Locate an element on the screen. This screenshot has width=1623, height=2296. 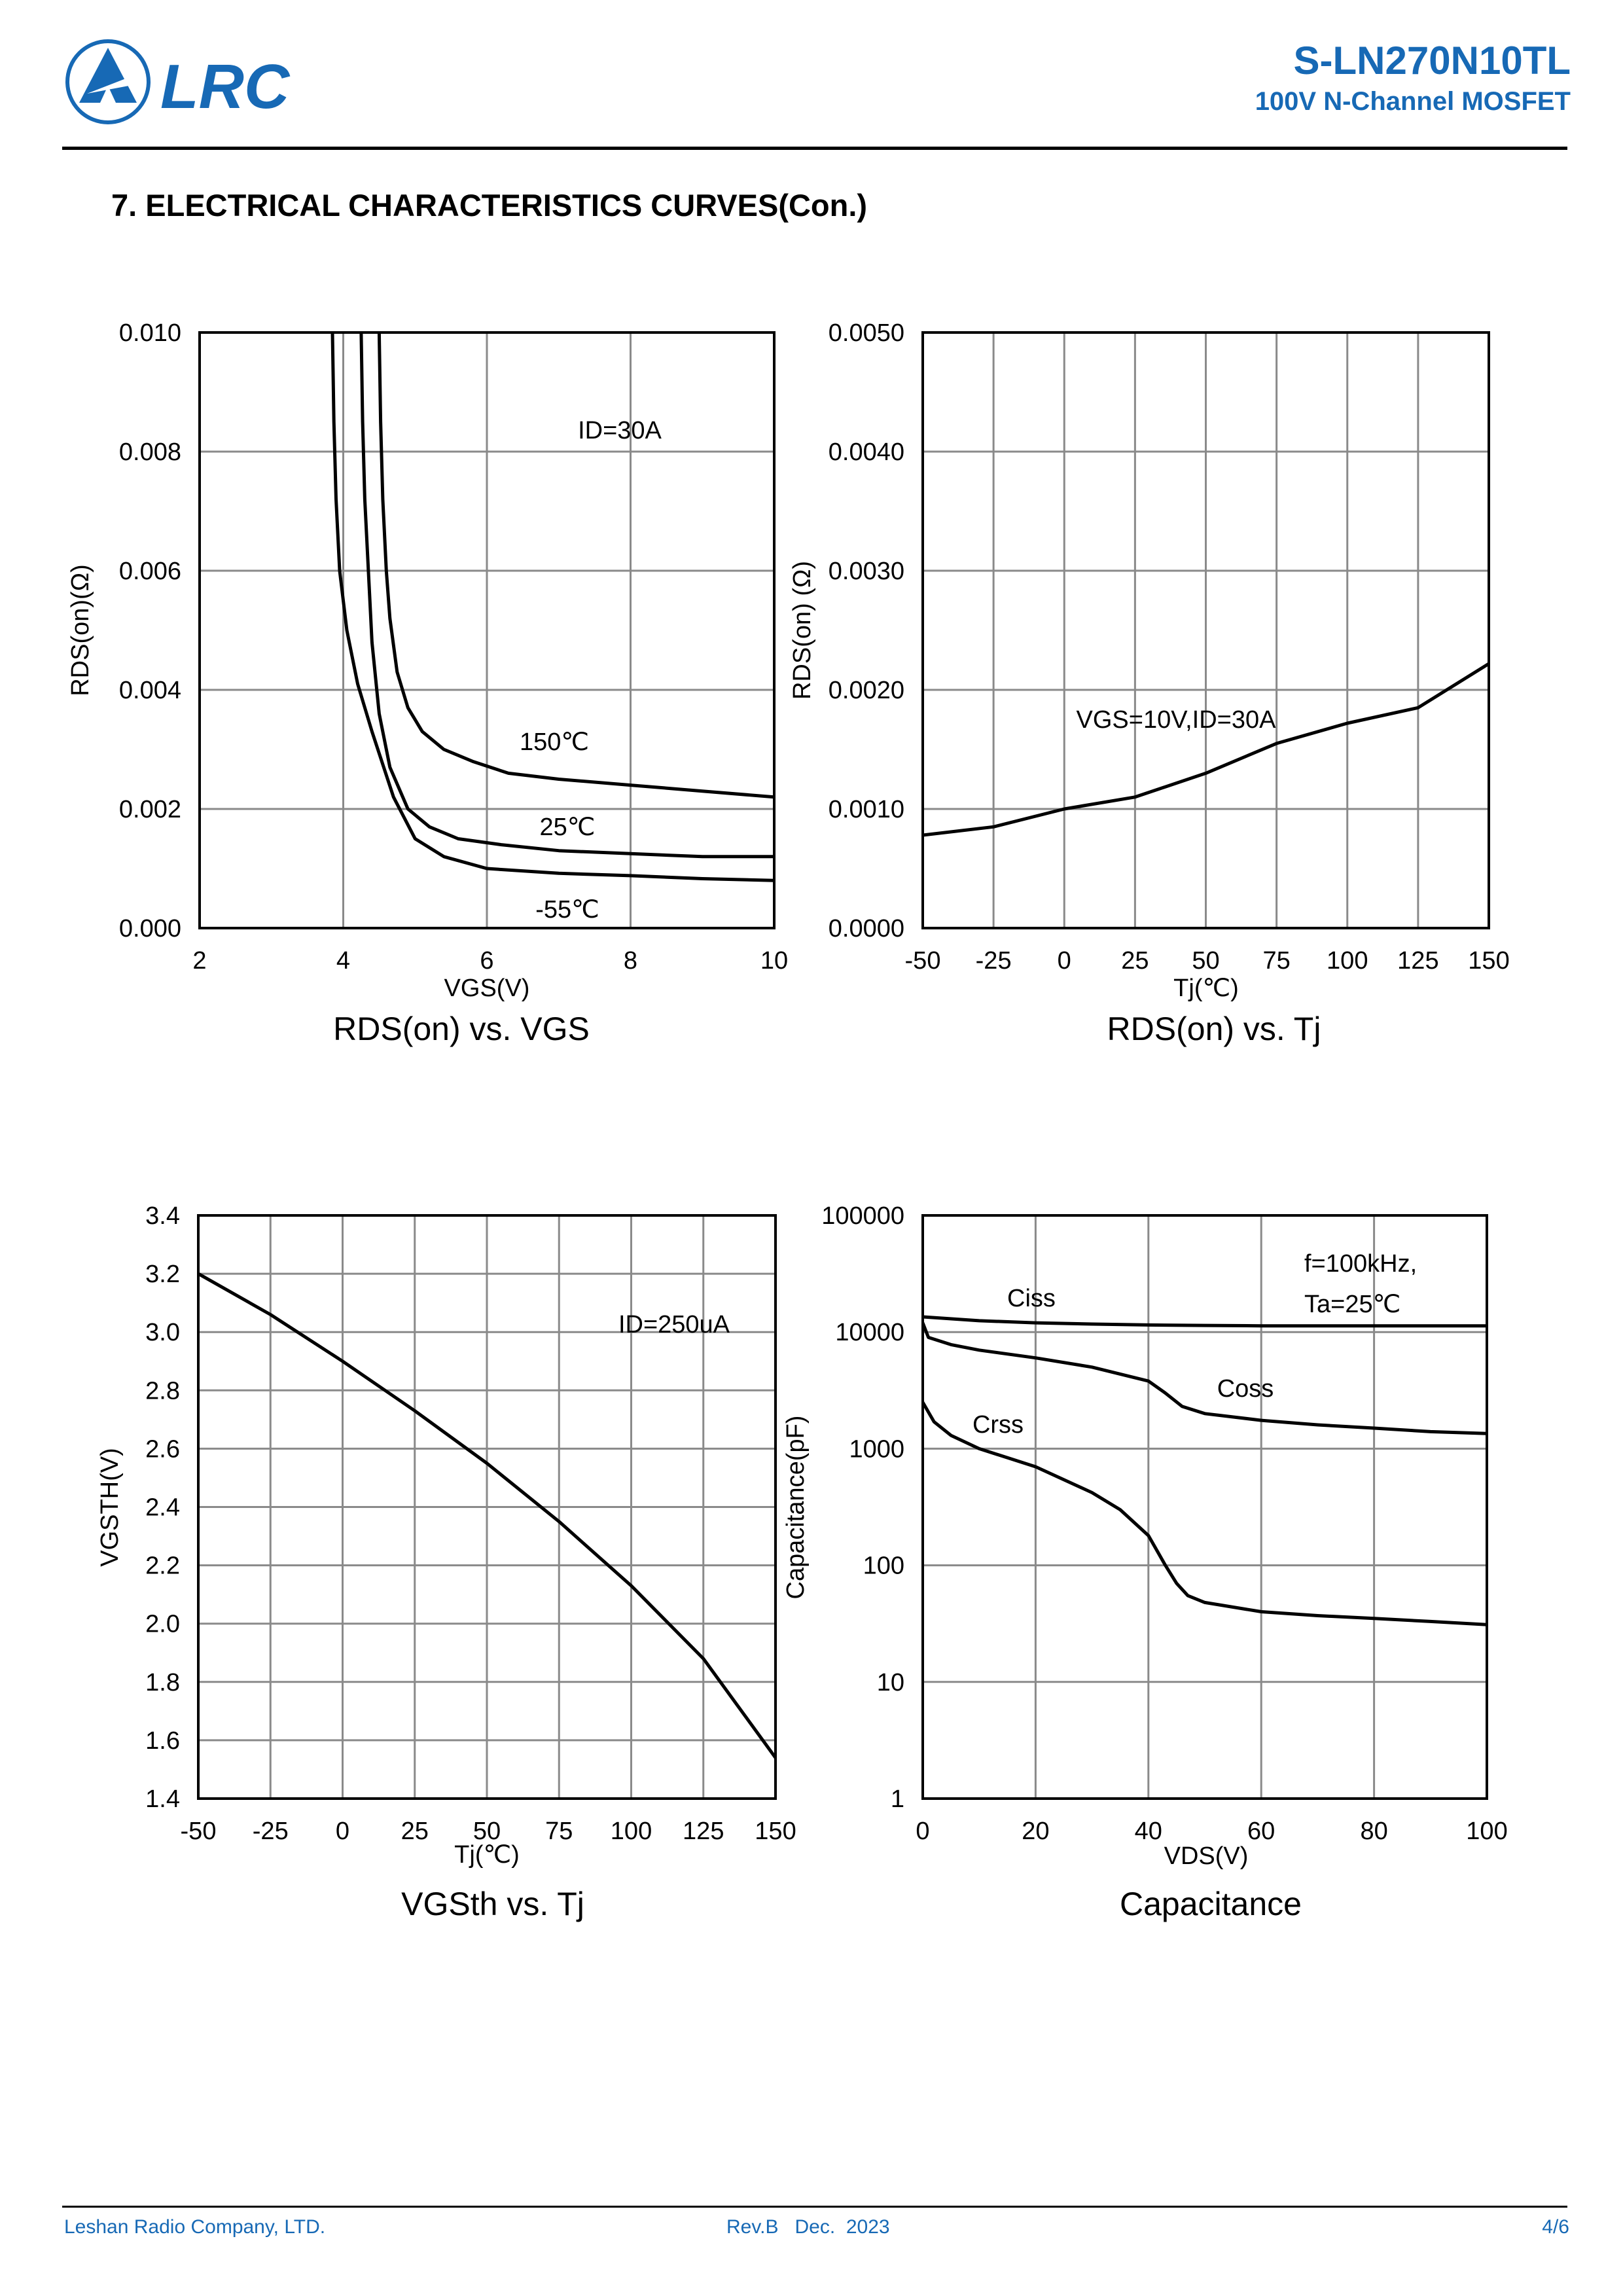
x-axis-label: VGS(V) is located at coordinates (487, 988).